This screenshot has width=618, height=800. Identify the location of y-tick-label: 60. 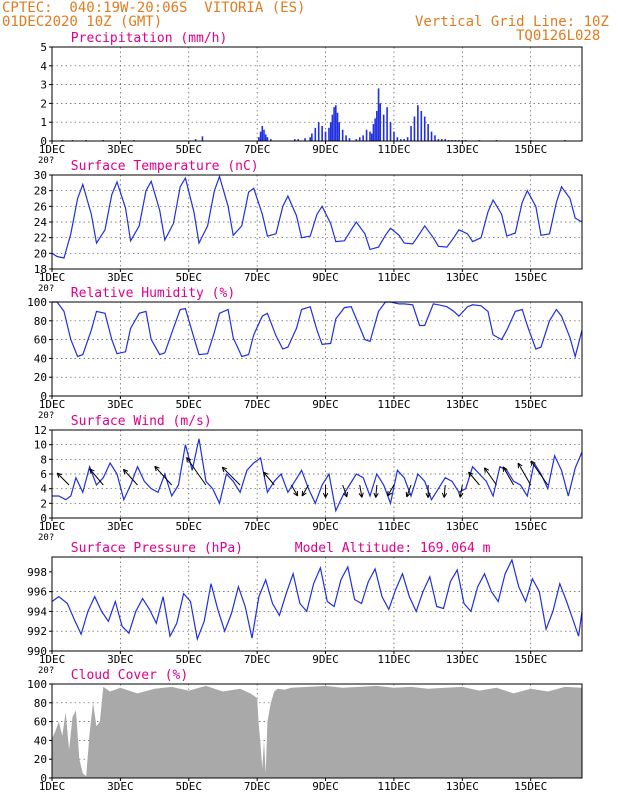
(40, 722).